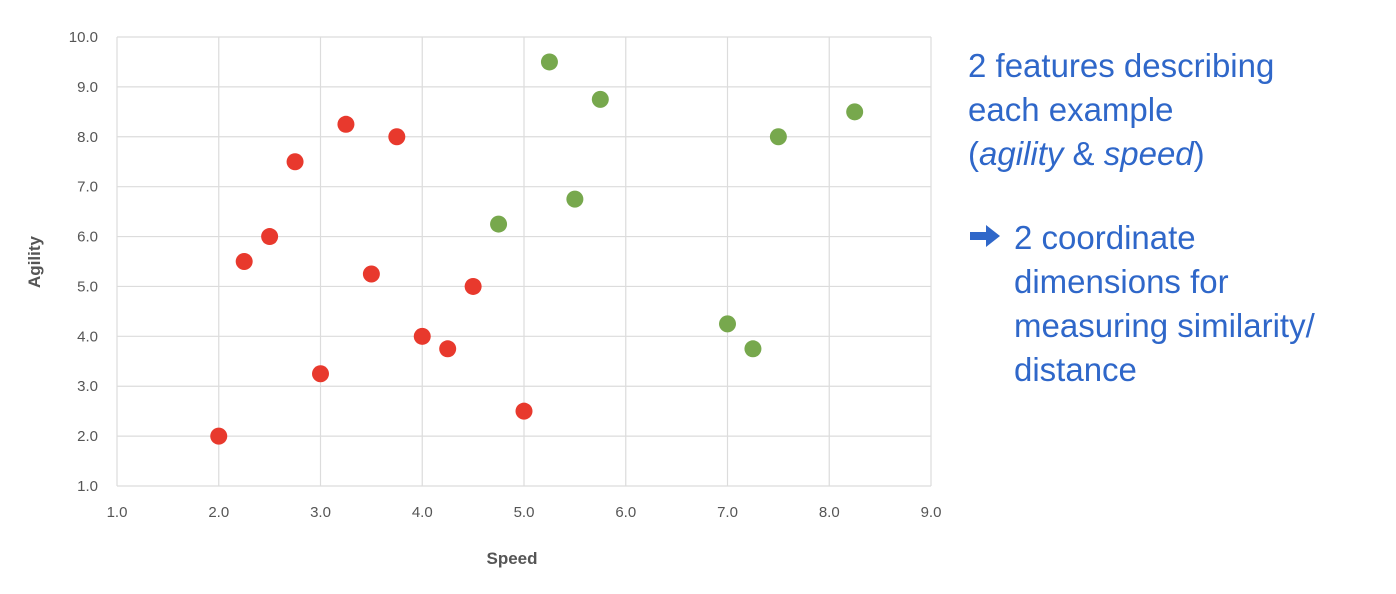  Describe the element at coordinates (87, 336) in the screenshot. I see `y-tick-label: 4.0` at that location.